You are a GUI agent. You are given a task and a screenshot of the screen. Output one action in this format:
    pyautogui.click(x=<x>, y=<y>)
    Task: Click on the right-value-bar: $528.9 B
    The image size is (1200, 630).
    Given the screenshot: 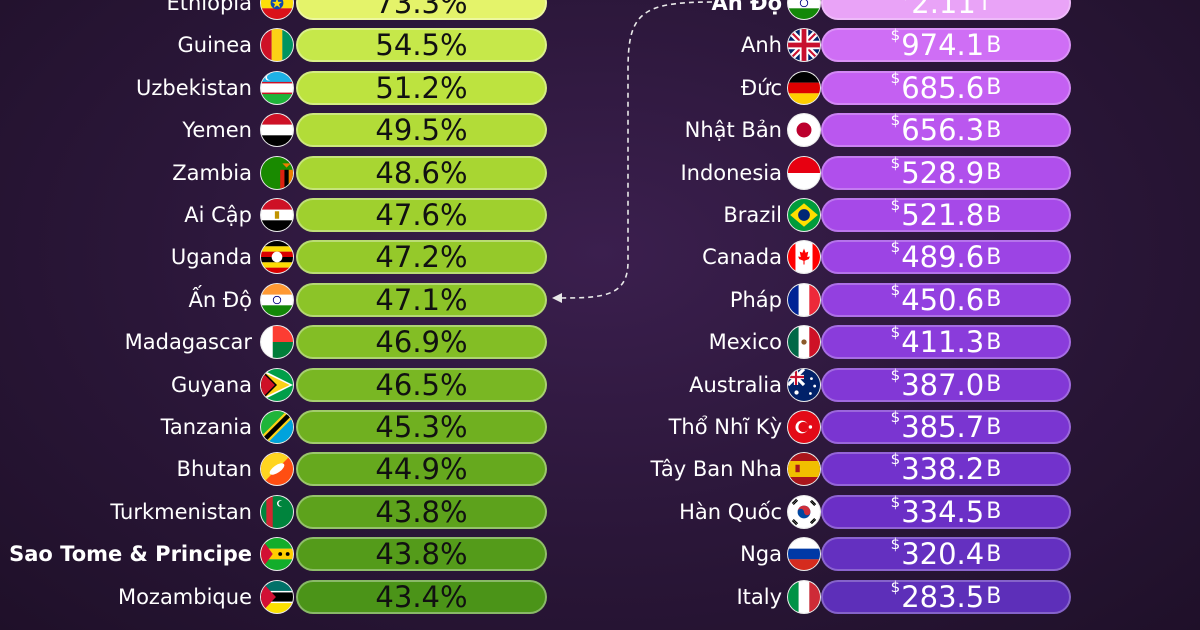 What is the action you would take?
    pyautogui.click(x=946, y=171)
    